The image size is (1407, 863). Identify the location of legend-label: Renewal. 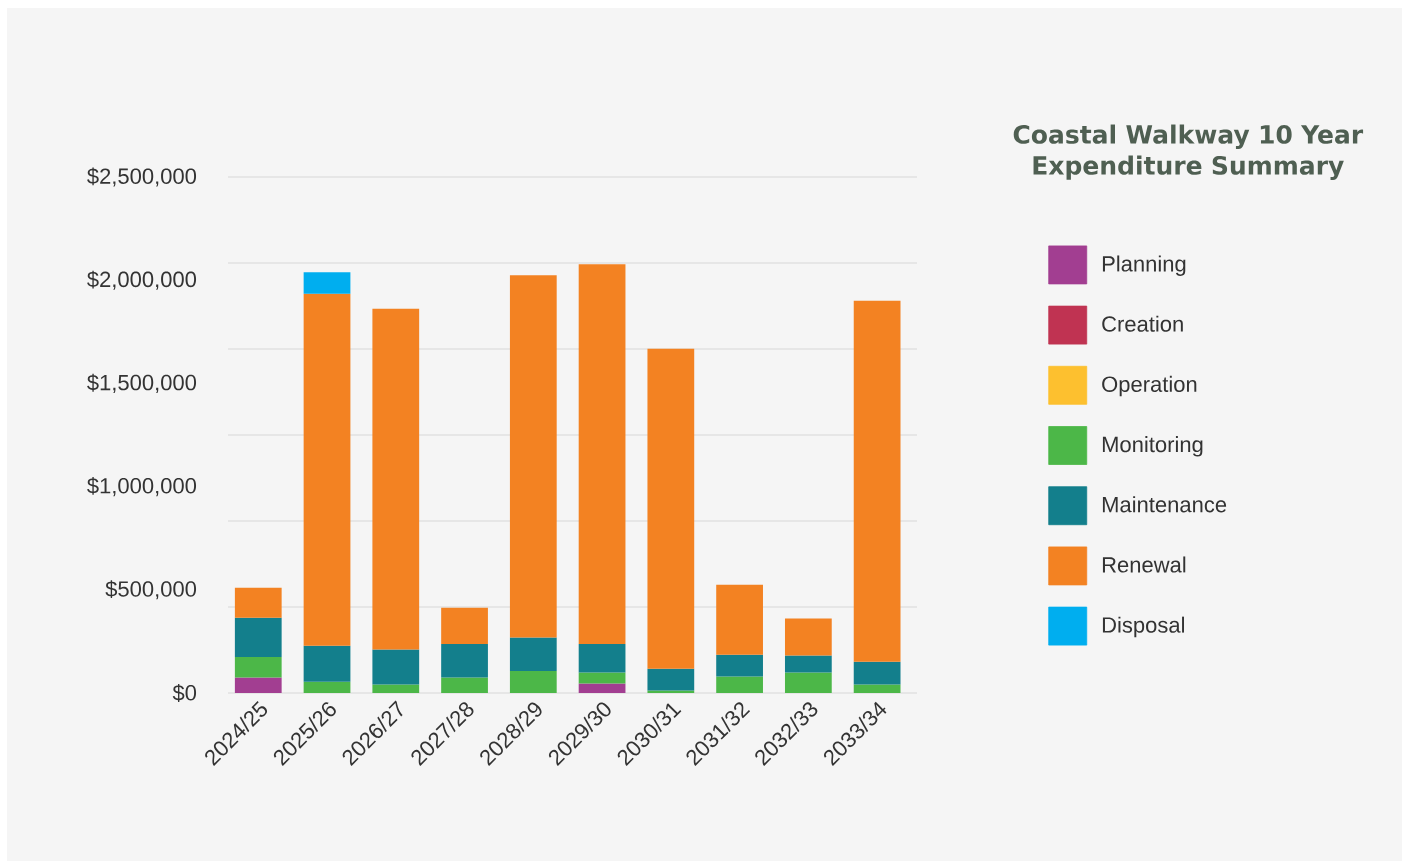
(1144, 564).